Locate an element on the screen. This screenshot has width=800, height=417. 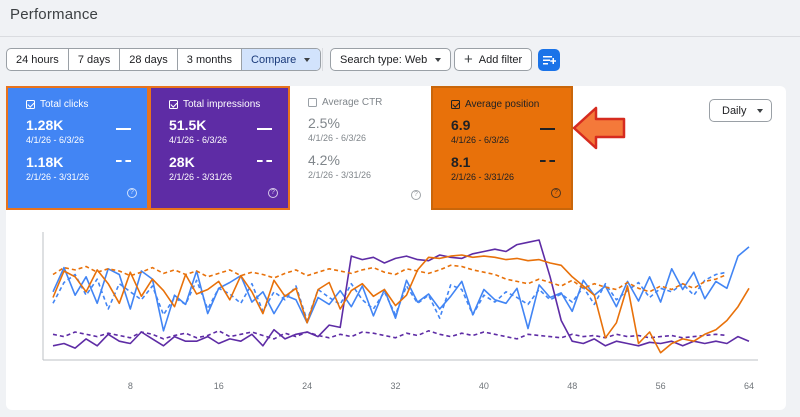
metric-label-row: Total clicks is located at coordinates (86, 104).